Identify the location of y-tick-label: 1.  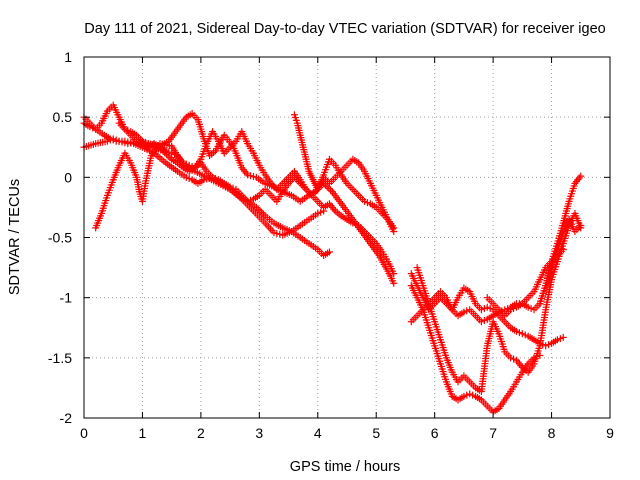
(68, 57).